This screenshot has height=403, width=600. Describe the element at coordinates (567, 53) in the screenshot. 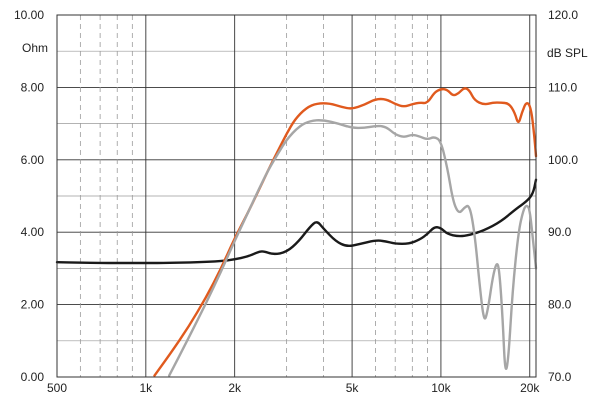

I see `right-axis-unit-label: dB SPL` at that location.